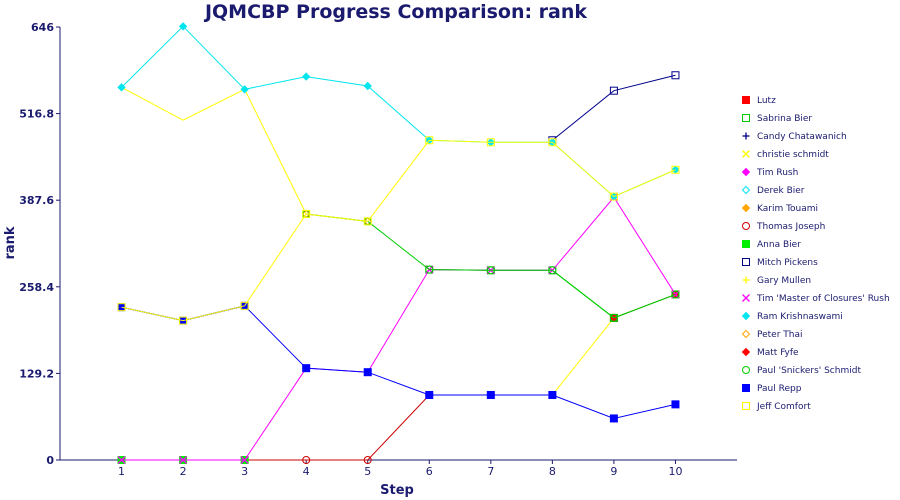 The height and width of the screenshot is (500, 900). I want to click on x-tick-label: 3, so click(244, 471).